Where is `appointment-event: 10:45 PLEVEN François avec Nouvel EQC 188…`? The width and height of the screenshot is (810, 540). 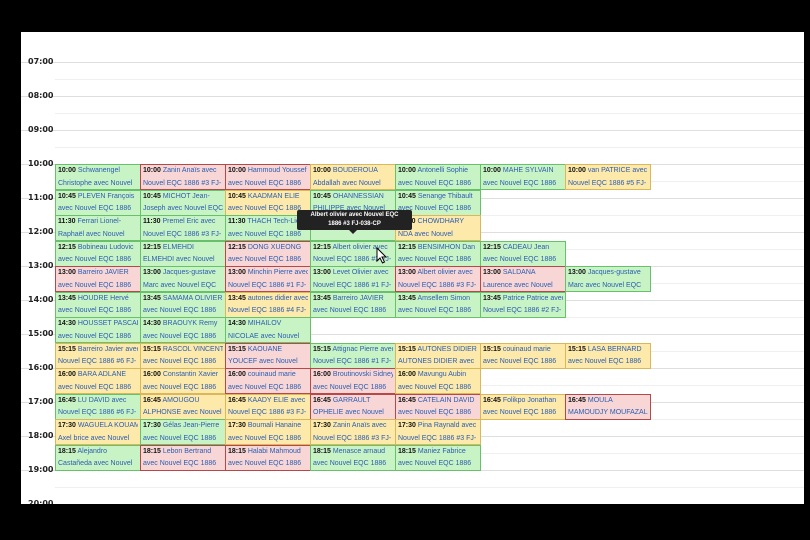 appointment-event: 10:45 PLEVEN François avec Nouvel EQC 188… is located at coordinates (98, 202).